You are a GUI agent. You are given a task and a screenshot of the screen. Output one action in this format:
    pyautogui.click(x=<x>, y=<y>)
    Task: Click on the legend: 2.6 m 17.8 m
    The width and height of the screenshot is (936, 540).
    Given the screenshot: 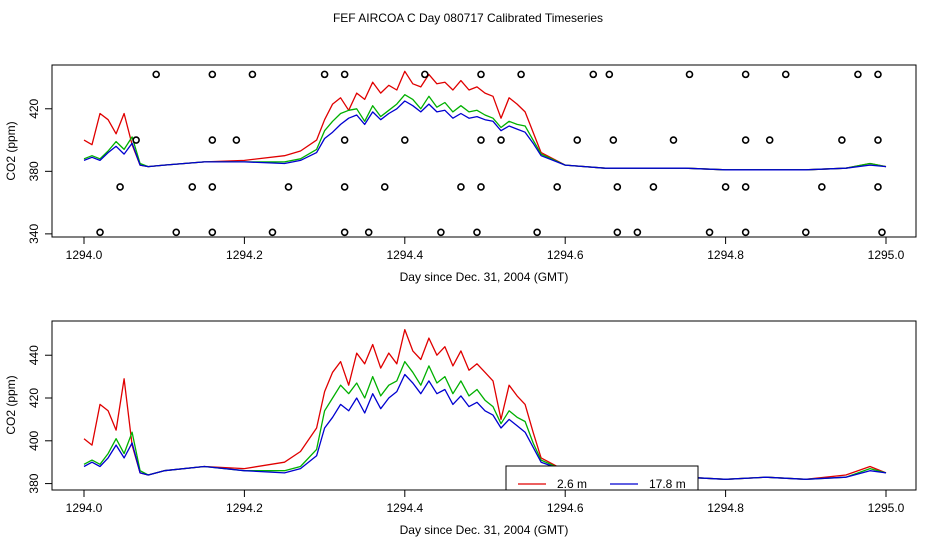 What is the action you would take?
    pyautogui.click(x=602, y=478)
    